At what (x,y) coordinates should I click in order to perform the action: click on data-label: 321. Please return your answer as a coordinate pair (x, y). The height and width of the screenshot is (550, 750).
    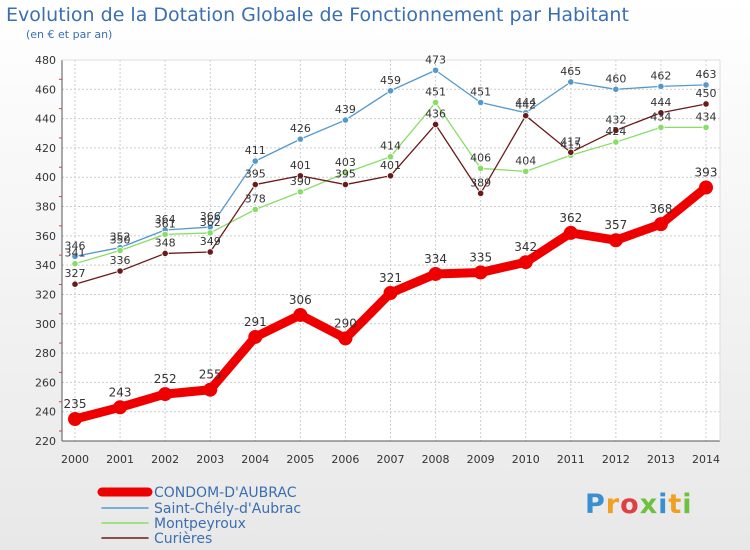
    Looking at the image, I should click on (390, 278).